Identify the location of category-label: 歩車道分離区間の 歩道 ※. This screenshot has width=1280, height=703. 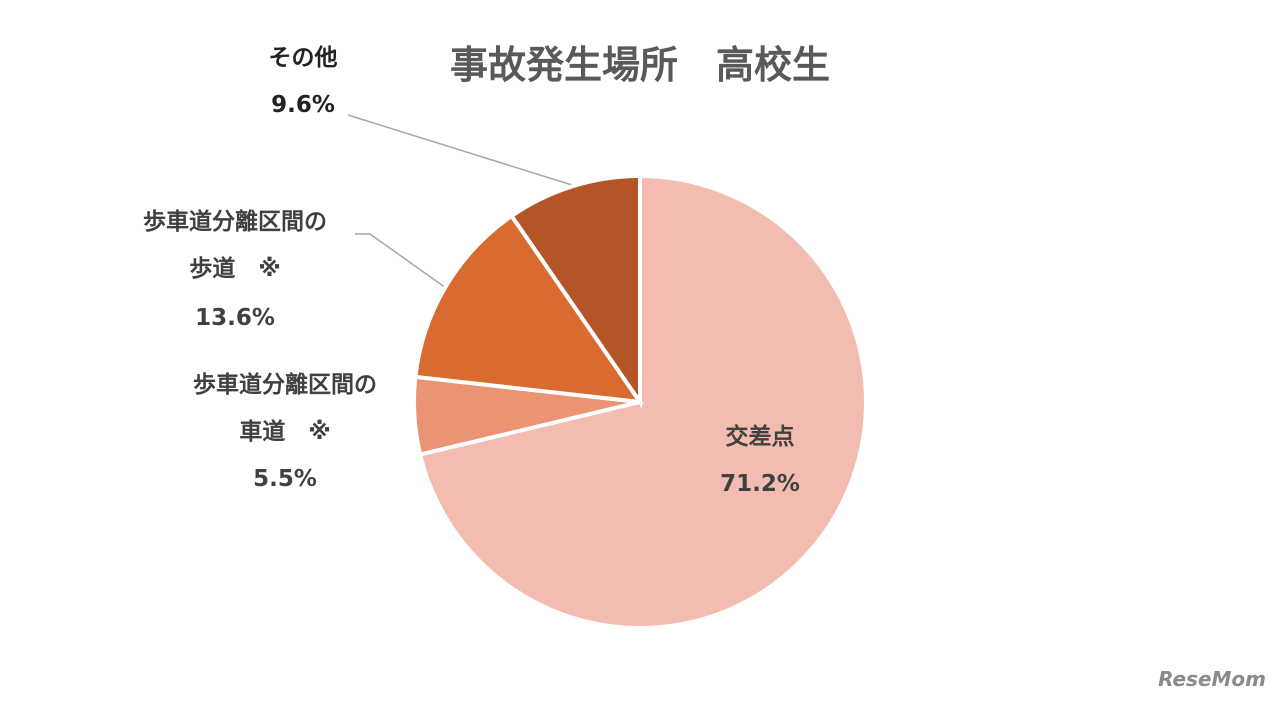
(235, 245).